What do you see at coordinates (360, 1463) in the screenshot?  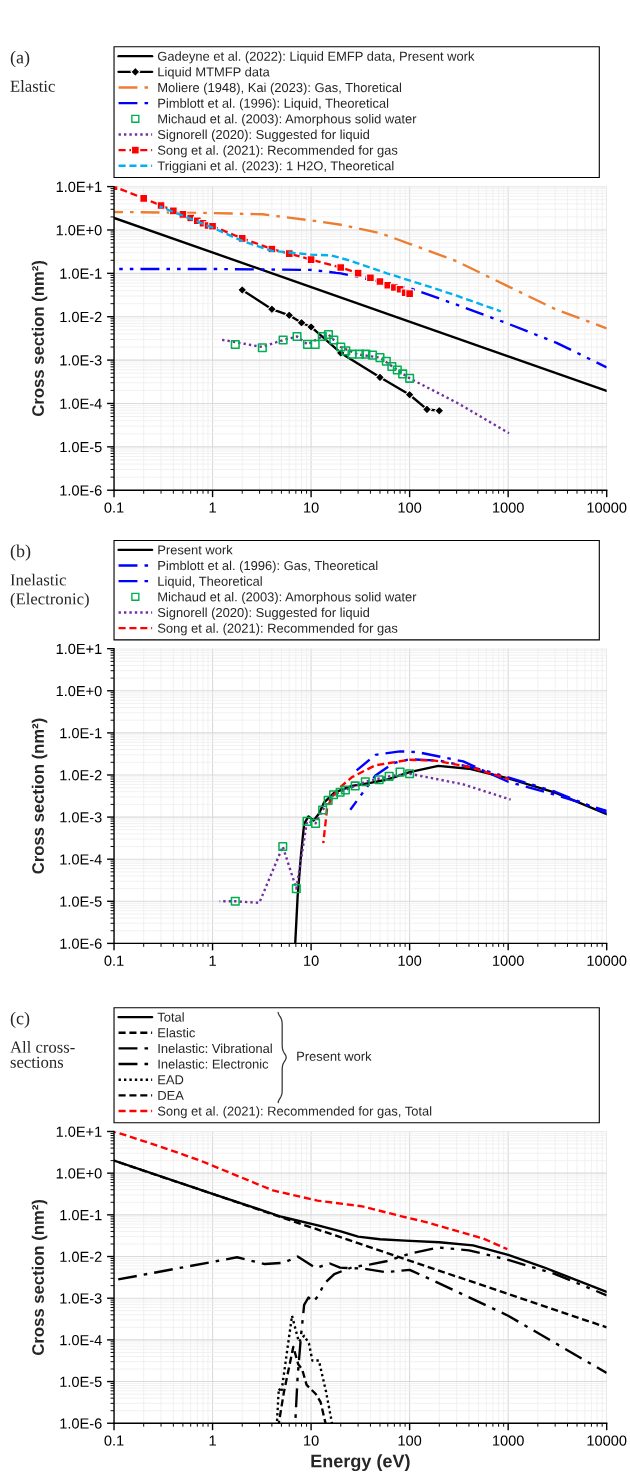 I see `x-axis-title: Energy (eV)` at bounding box center [360, 1463].